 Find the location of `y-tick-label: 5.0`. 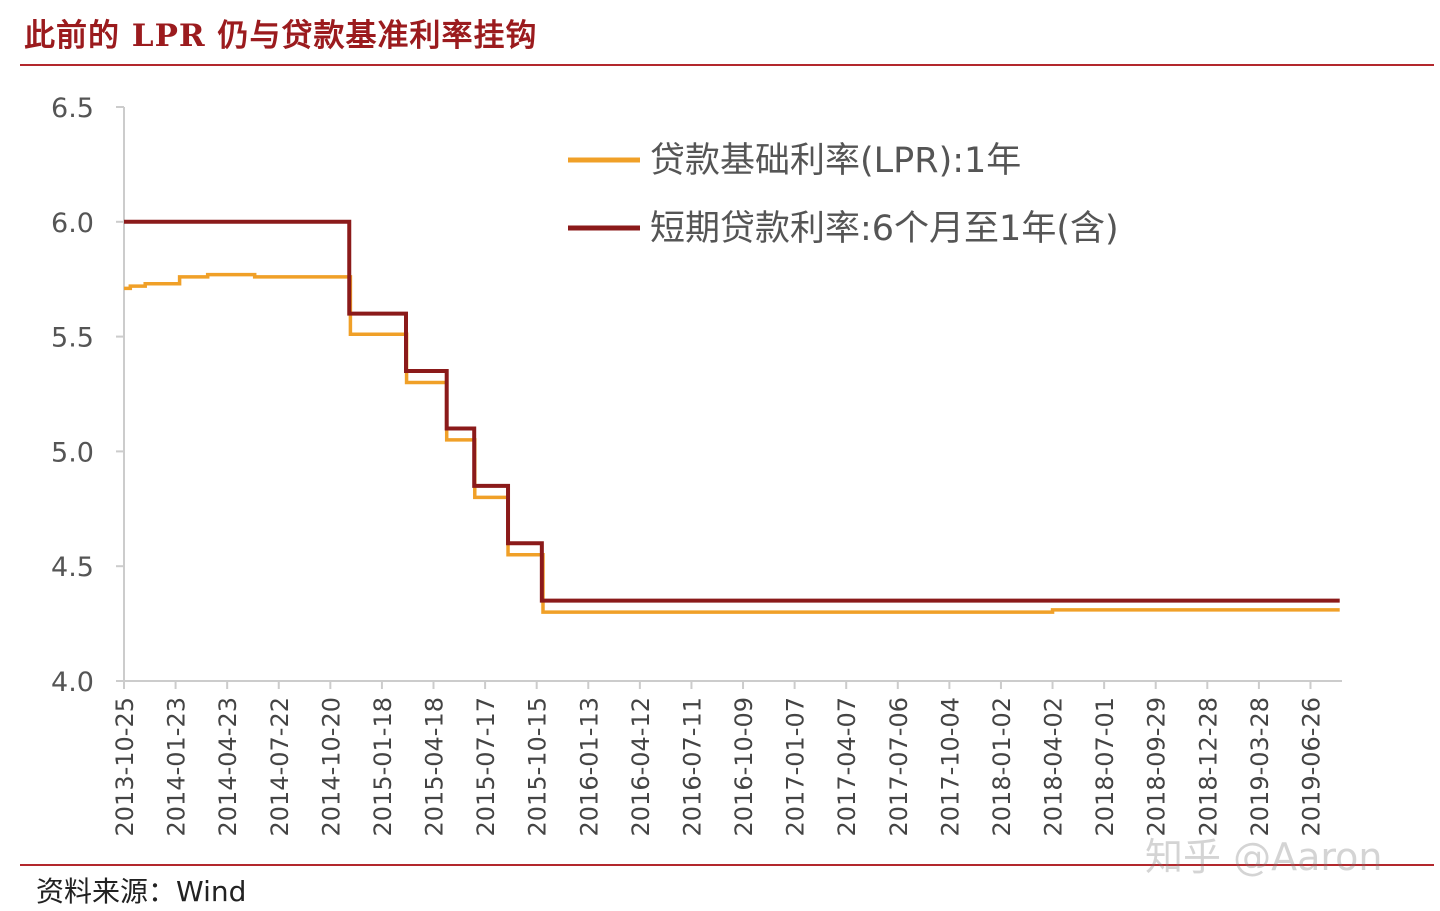

y-tick-label: 5.0 is located at coordinates (72, 452).